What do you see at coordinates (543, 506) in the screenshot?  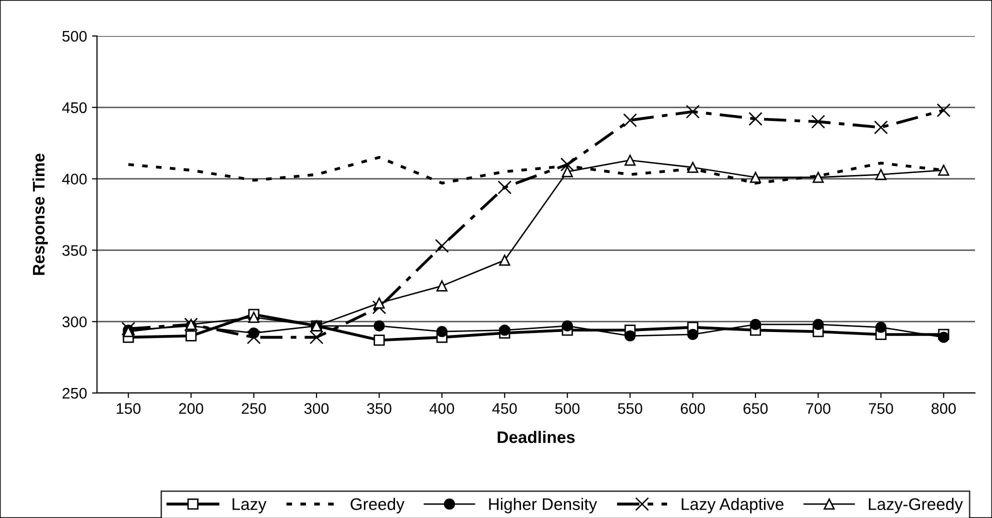 I see `legend-label: Higher Density` at bounding box center [543, 506].